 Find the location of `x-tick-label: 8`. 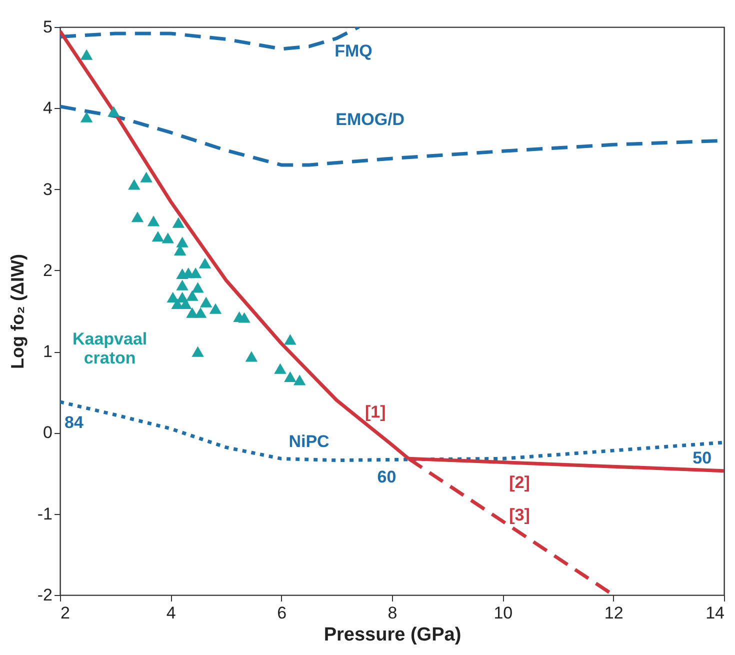

x-tick-label: 8 is located at coordinates (393, 613).